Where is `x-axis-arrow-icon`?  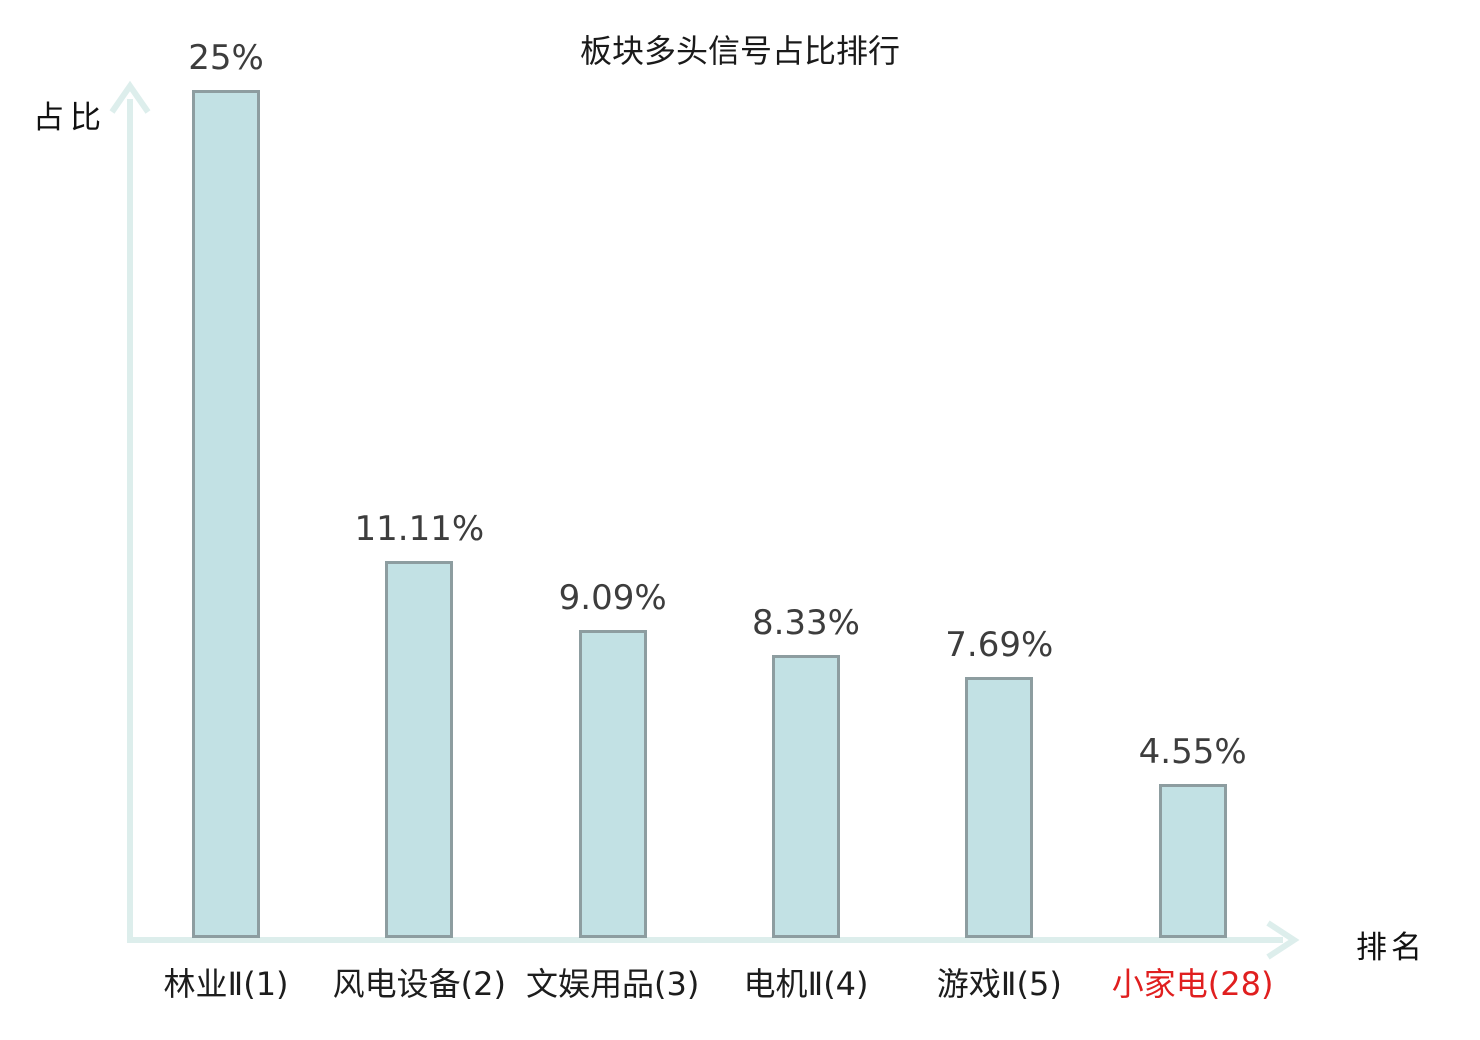 x-axis-arrow-icon is located at coordinates (1283, 940).